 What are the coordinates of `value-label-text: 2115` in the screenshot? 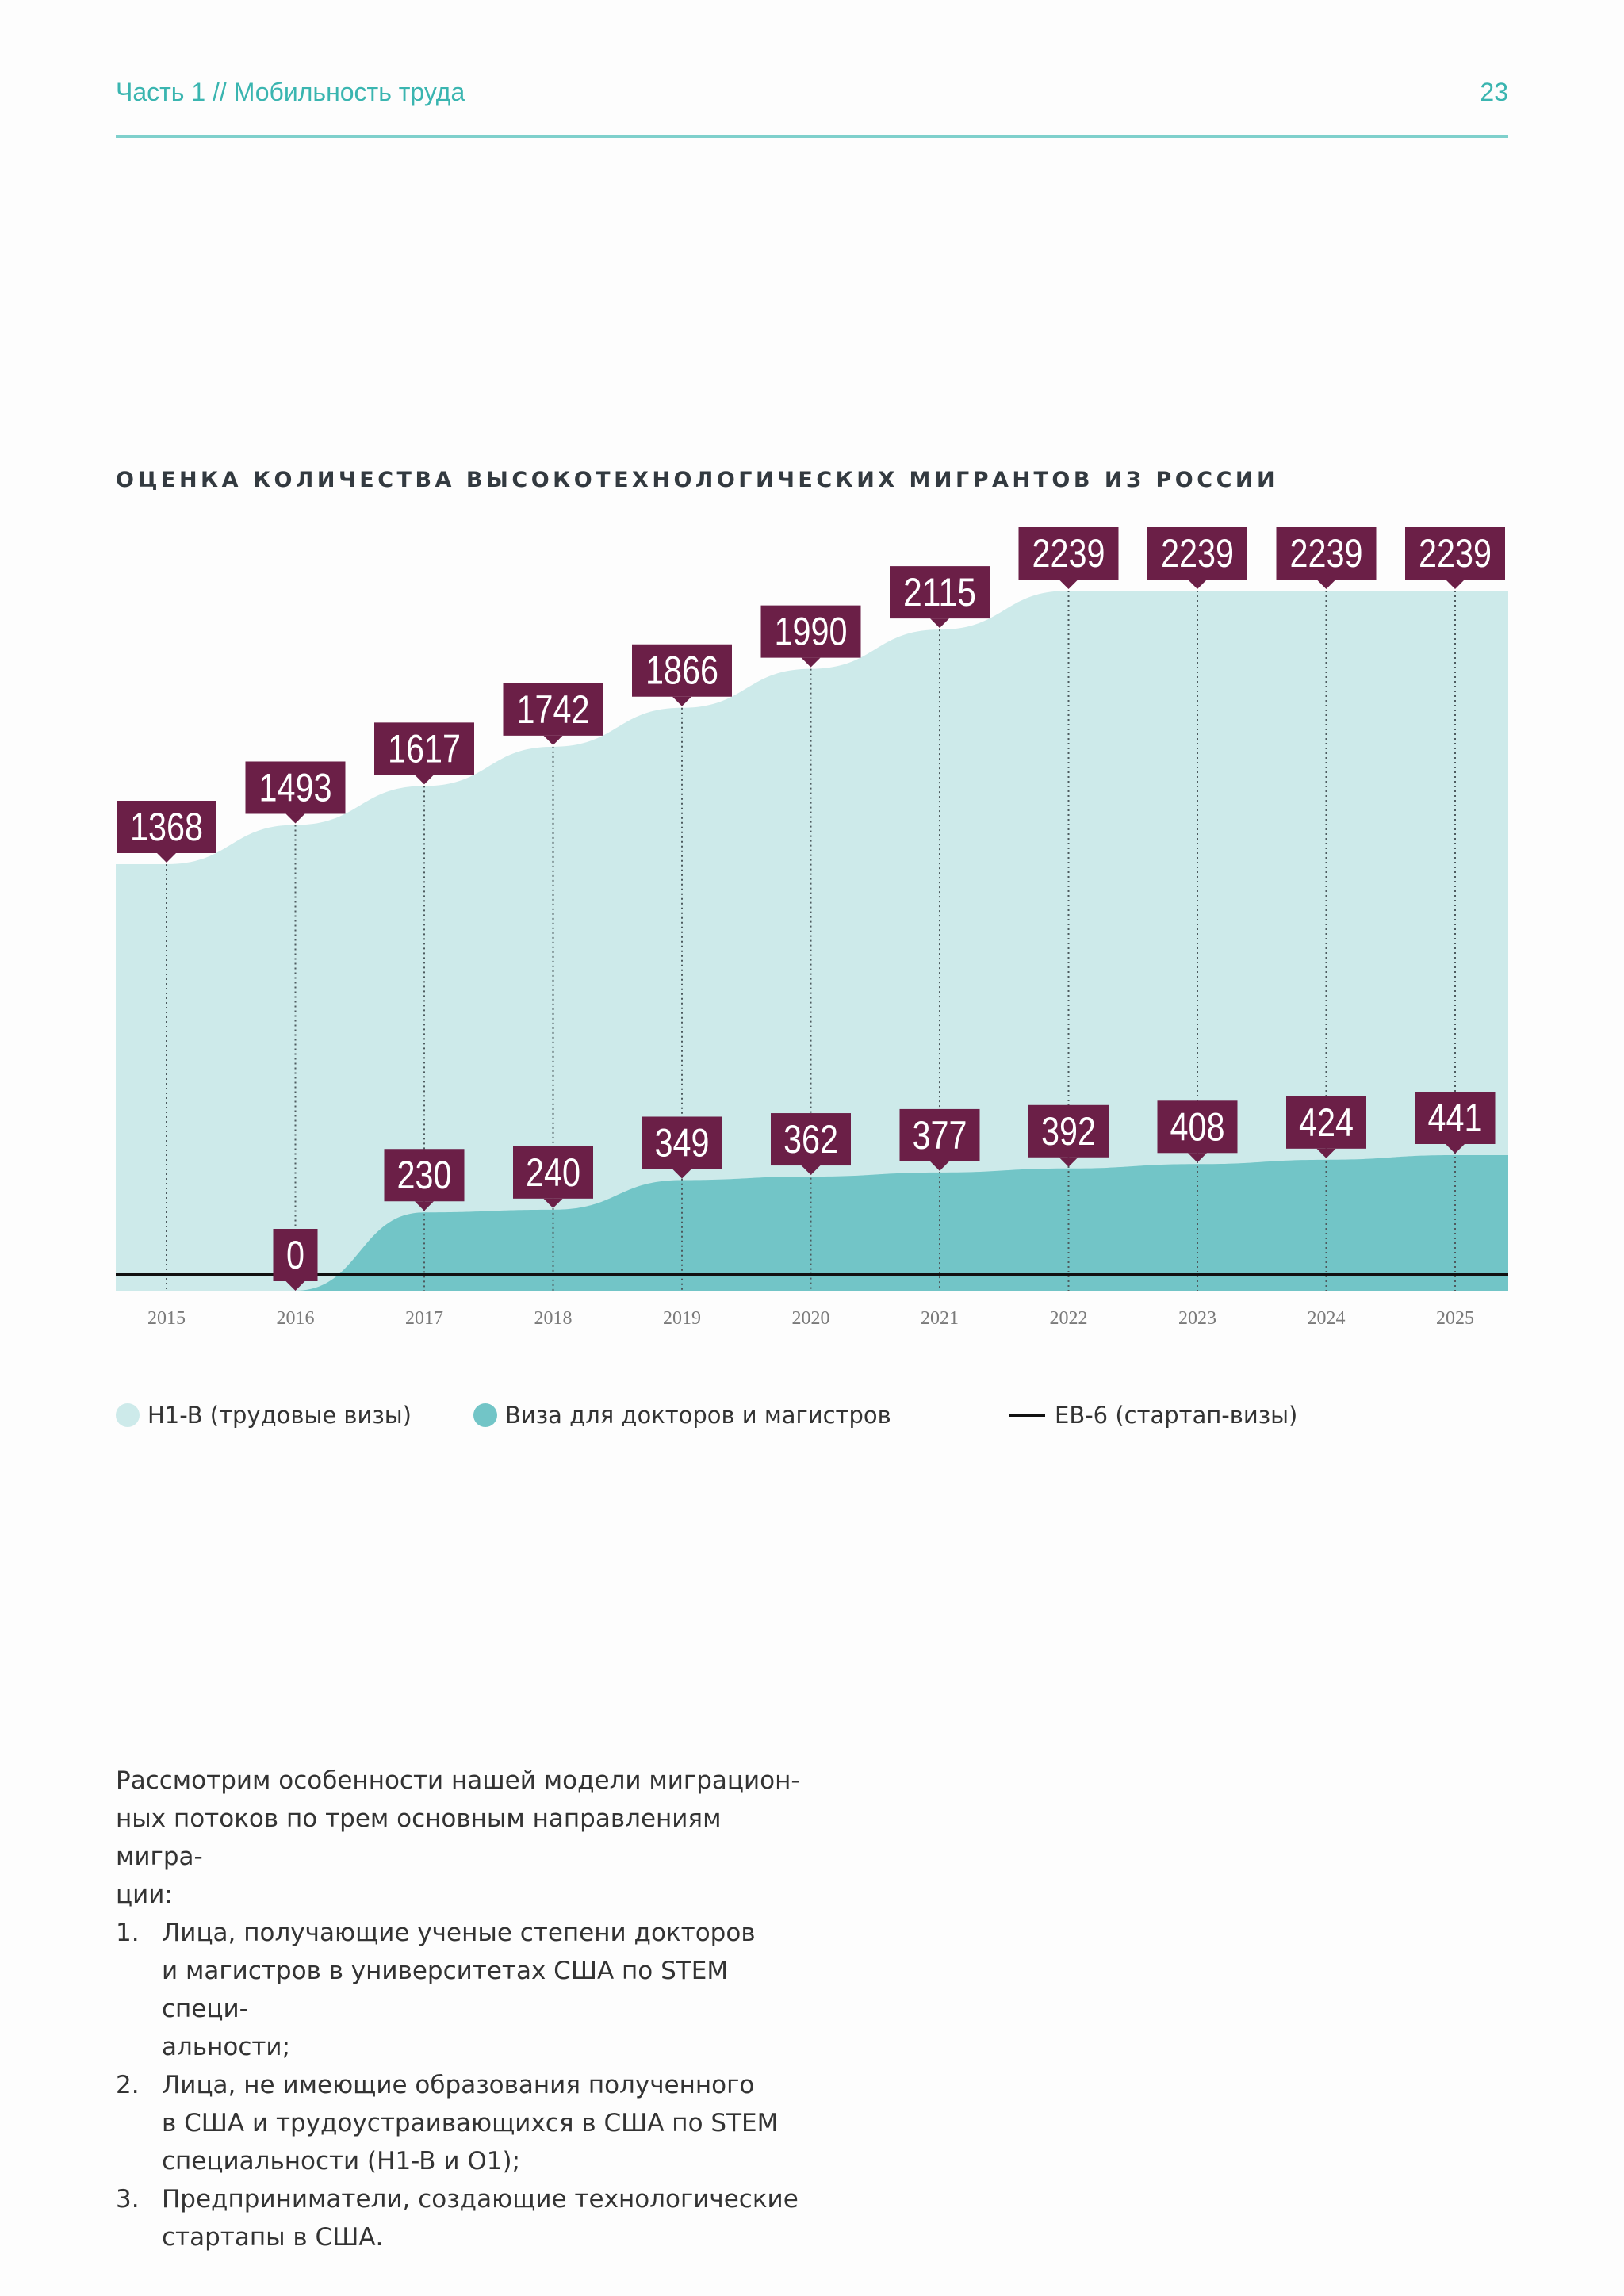 It's located at (939, 592).